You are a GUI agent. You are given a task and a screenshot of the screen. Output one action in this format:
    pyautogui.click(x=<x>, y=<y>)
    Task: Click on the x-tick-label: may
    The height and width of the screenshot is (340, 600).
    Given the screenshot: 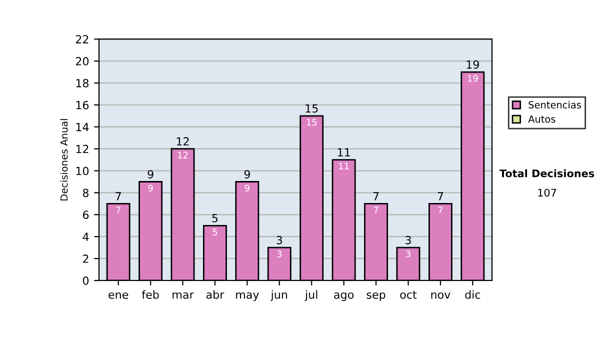 What is the action you would take?
    pyautogui.click(x=247, y=296)
    